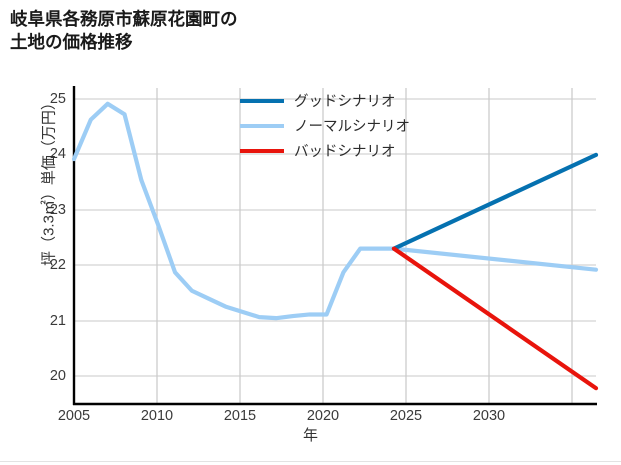 Image resolution: width=621 pixels, height=465 pixels. What do you see at coordinates (406, 416) in the screenshot?
I see `x-tick-label: 2025` at bounding box center [406, 416].